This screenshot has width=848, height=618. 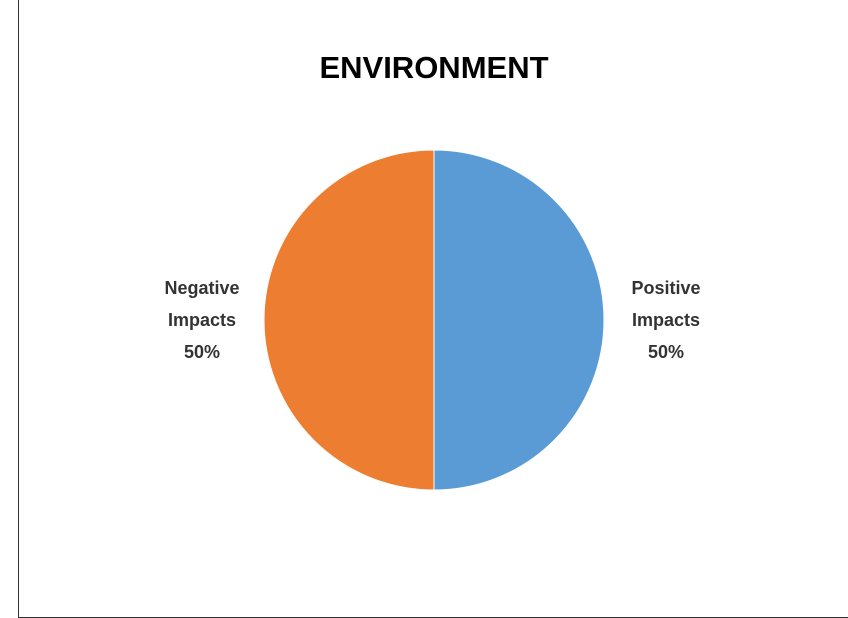 What do you see at coordinates (666, 304) in the screenshot?
I see `slice-category: Positive Impacts` at bounding box center [666, 304].